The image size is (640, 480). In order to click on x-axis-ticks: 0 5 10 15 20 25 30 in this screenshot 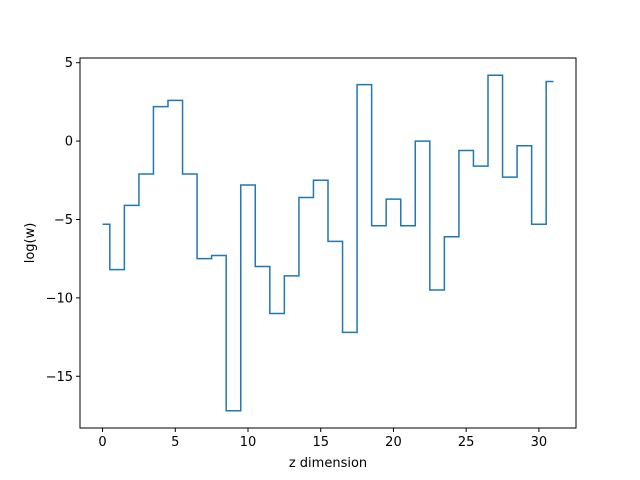, I will do `click(322, 439)`.